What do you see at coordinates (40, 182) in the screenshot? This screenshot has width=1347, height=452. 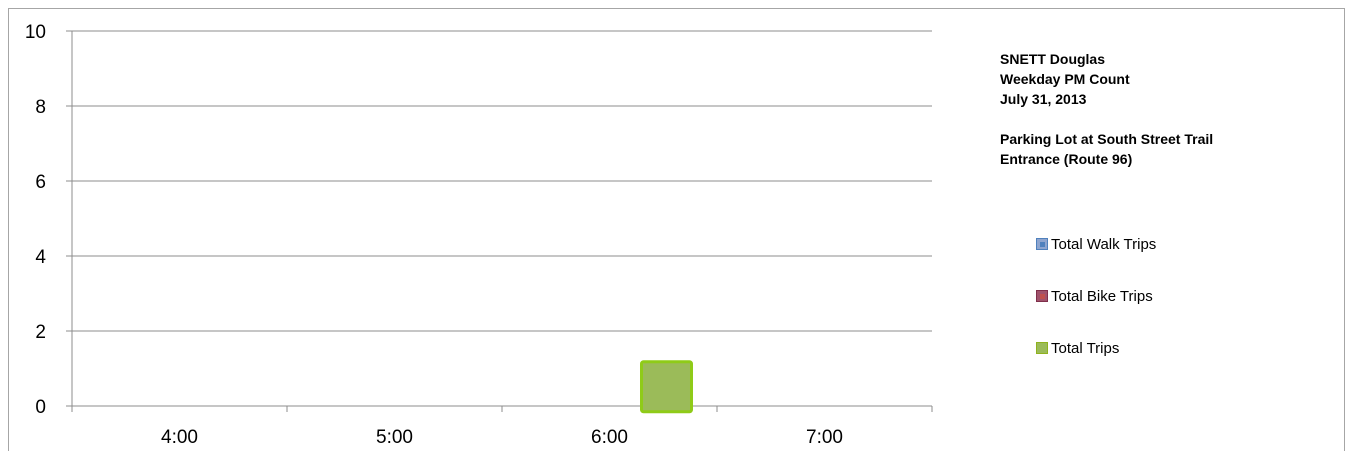 I see `y-tick-label: 6` at bounding box center [40, 182].